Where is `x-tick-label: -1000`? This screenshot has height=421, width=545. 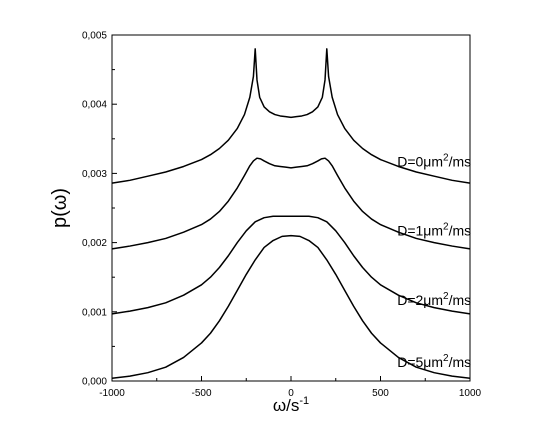 x-tick-label: -1000 is located at coordinates (112, 393).